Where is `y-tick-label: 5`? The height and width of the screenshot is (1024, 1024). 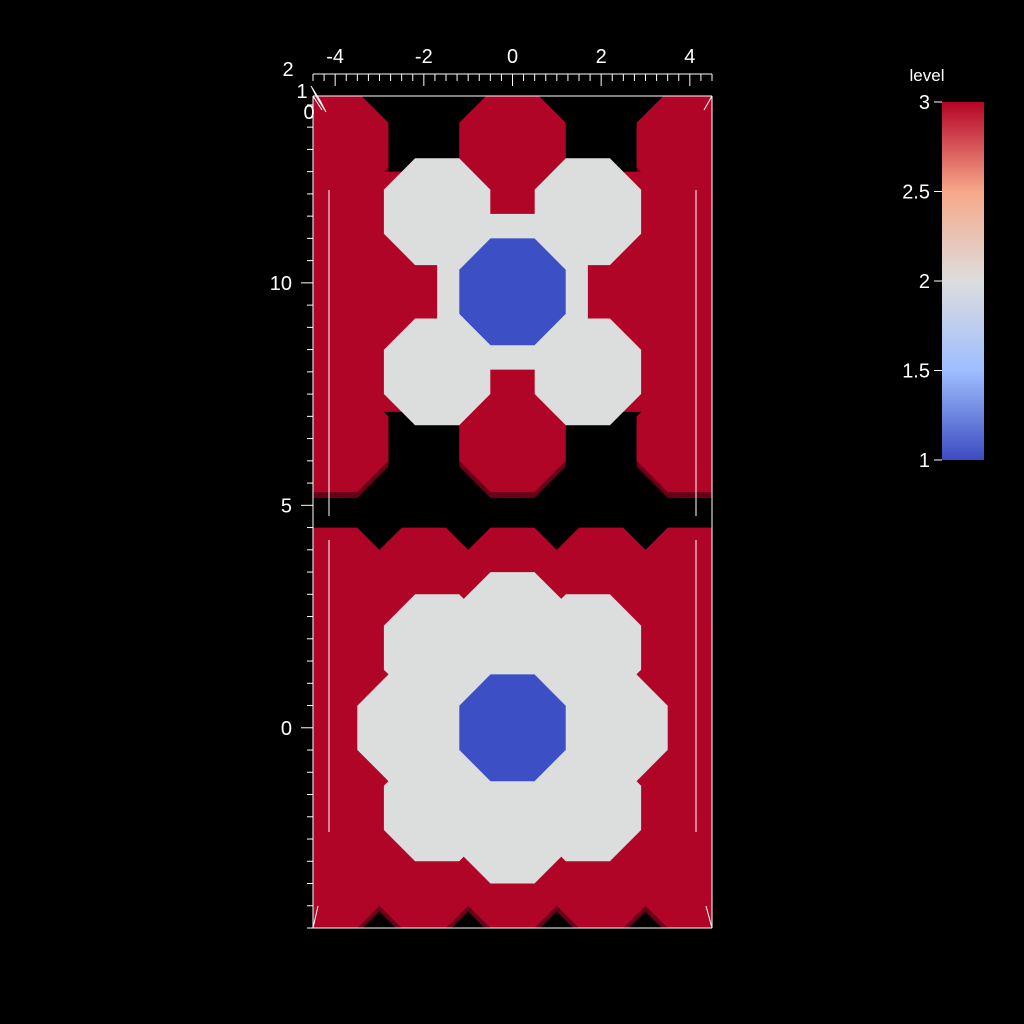
y-tick-label: 5 is located at coordinates (286, 506).